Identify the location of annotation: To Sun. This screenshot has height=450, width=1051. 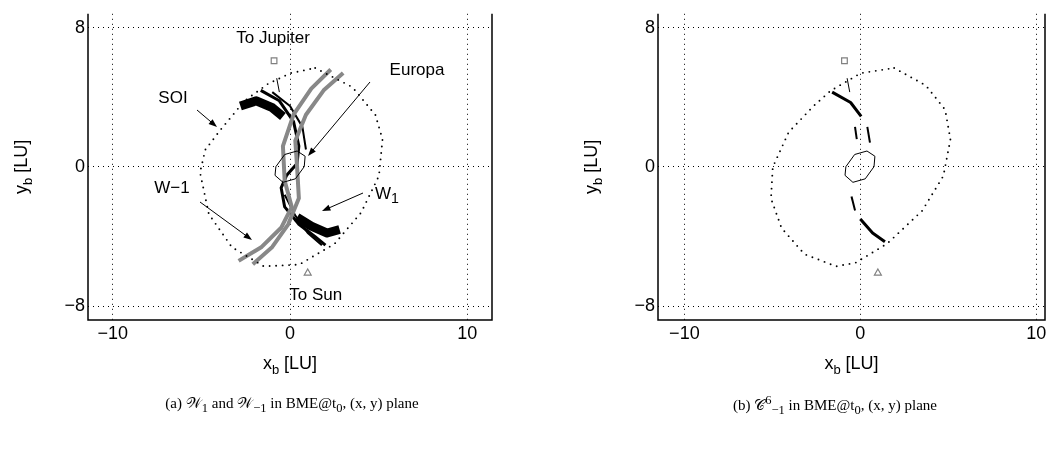
(316, 294).